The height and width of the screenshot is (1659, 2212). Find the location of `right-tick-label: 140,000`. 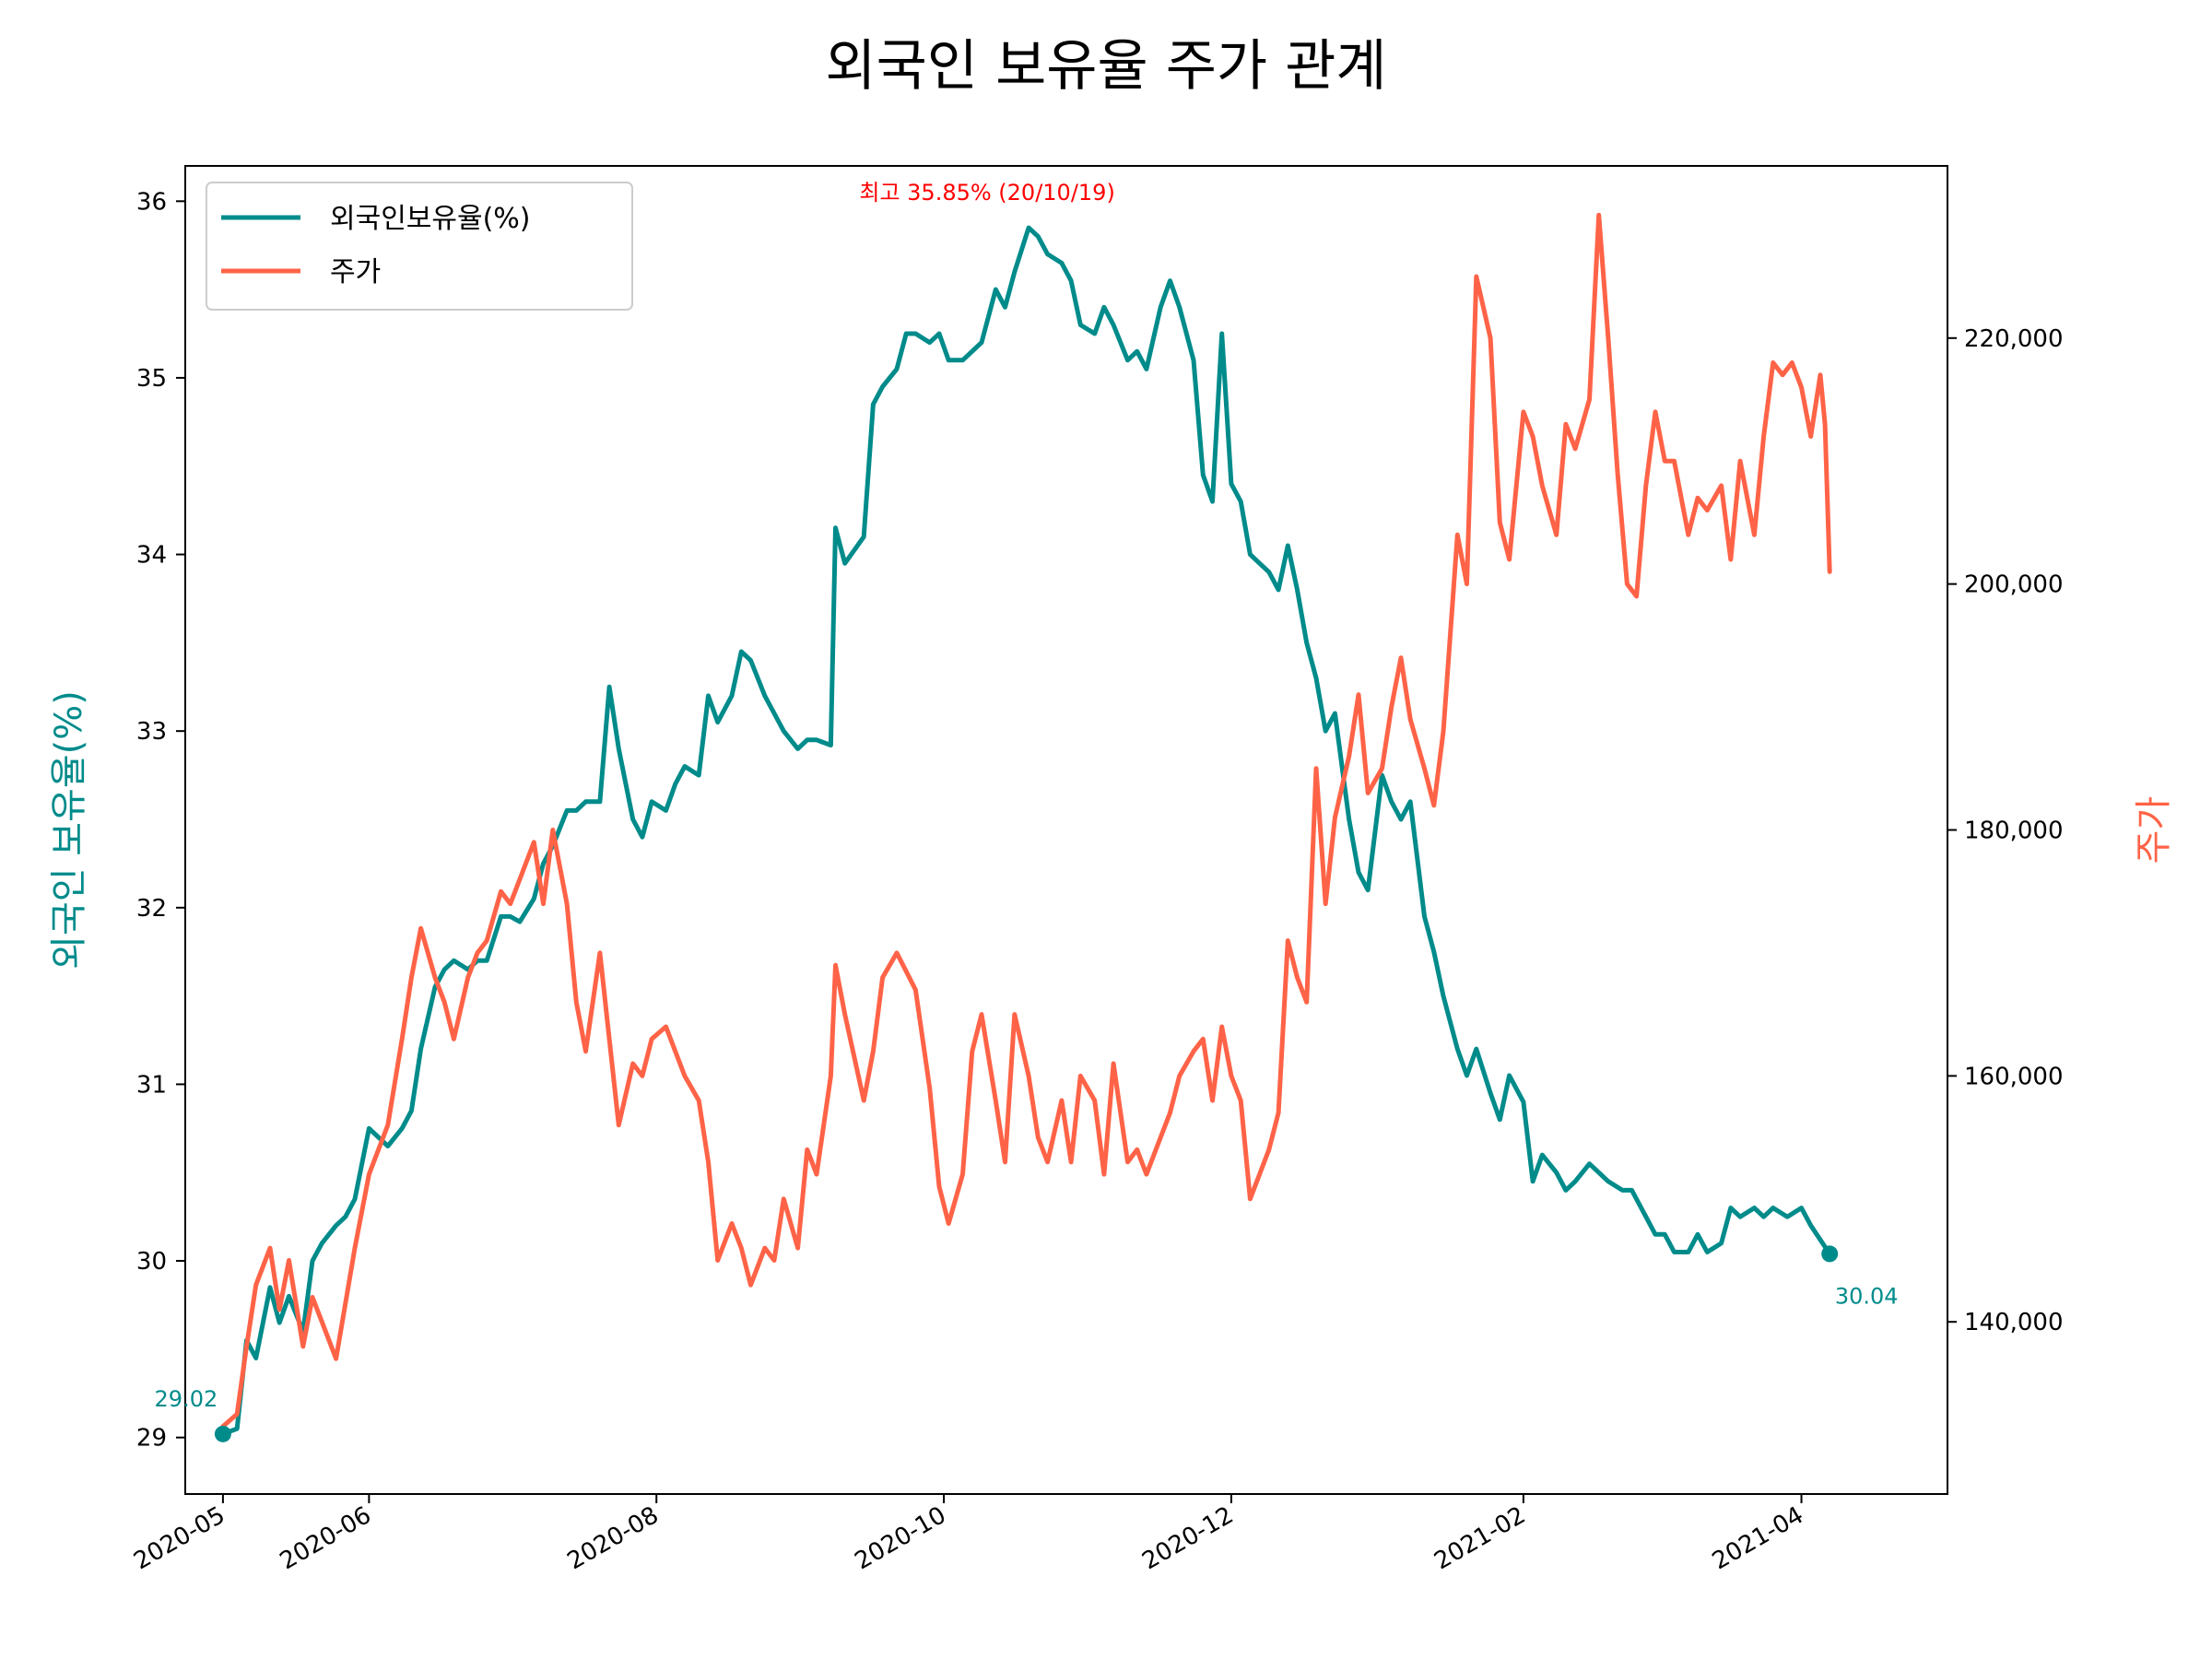

right-tick-label: 140,000 is located at coordinates (2014, 1322).